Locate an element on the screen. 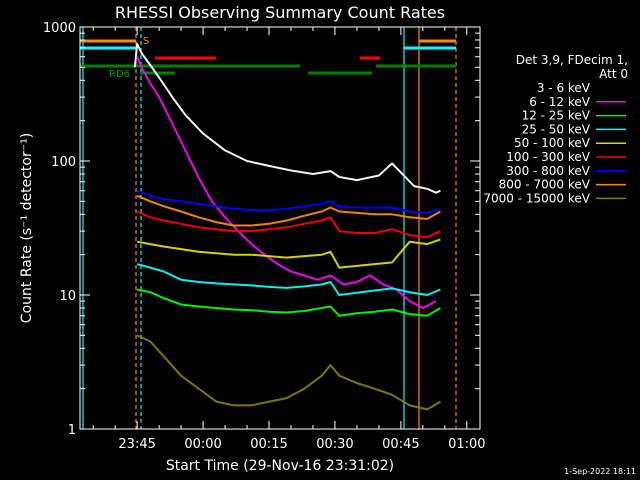 This screenshot has width=640, height=480. footer-timestamp: 1-Sep-2022 18:11 is located at coordinates (600, 471).